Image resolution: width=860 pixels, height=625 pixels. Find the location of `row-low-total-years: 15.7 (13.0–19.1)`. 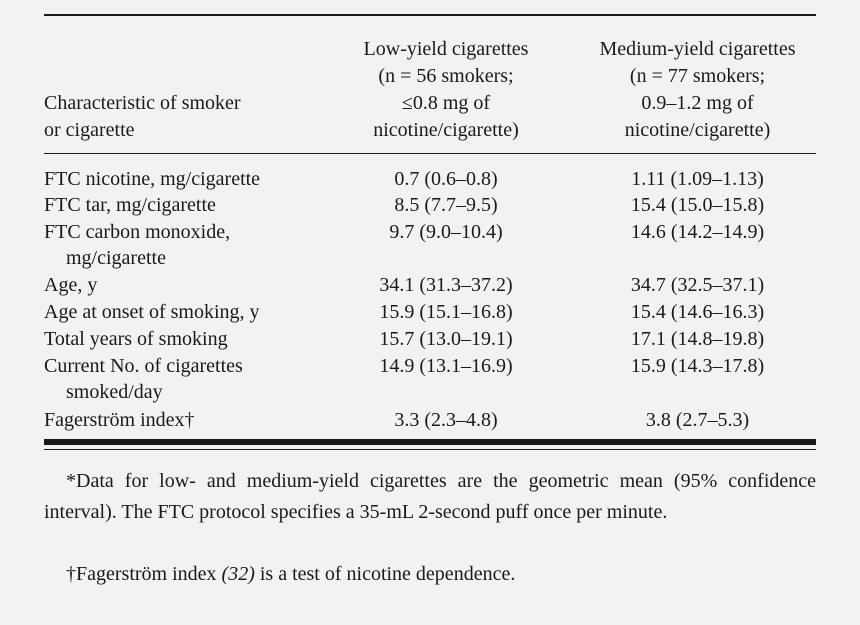

row-low-total-years: 15.7 (13.0–19.1) is located at coordinates (446, 339).